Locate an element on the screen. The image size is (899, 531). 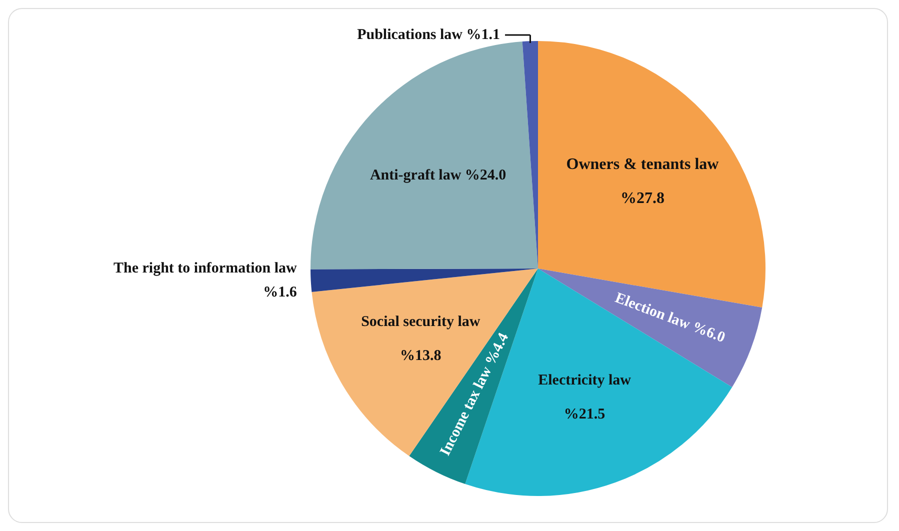
data-label: %27.8 is located at coordinates (642, 198).